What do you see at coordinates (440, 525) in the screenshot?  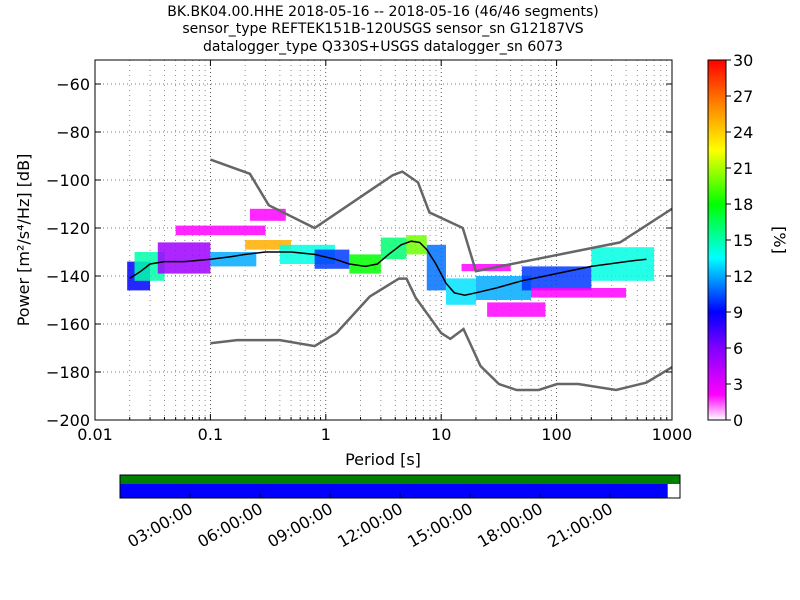 I see `time-tick-label: 15:00:00` at bounding box center [440, 525].